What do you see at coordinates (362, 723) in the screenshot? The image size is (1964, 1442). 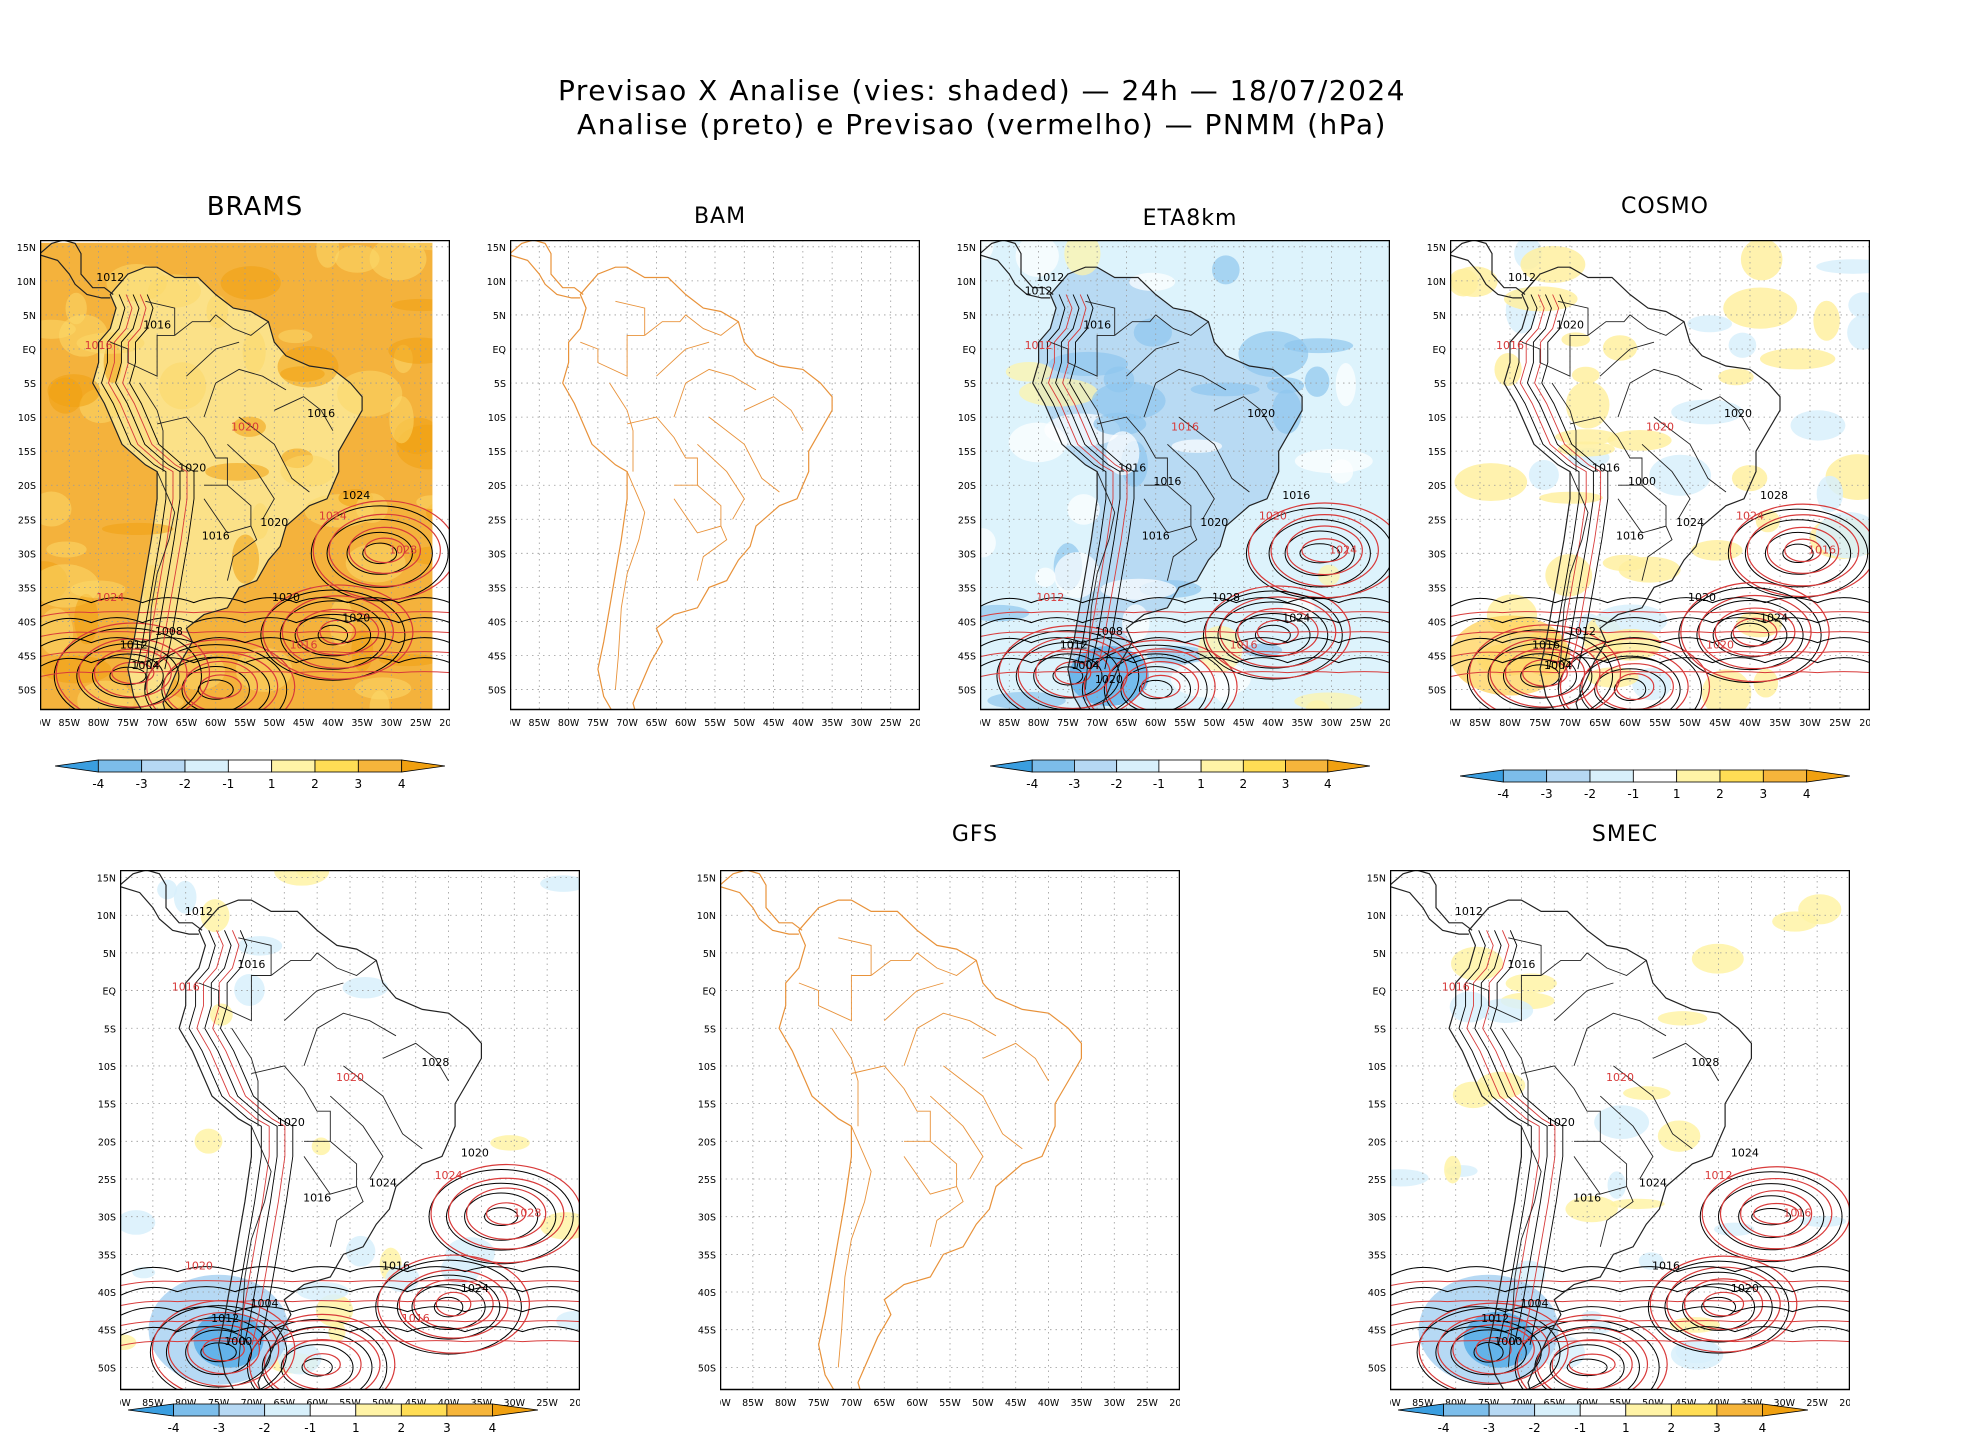 I see `longitude-tick-label: 35W` at bounding box center [362, 723].